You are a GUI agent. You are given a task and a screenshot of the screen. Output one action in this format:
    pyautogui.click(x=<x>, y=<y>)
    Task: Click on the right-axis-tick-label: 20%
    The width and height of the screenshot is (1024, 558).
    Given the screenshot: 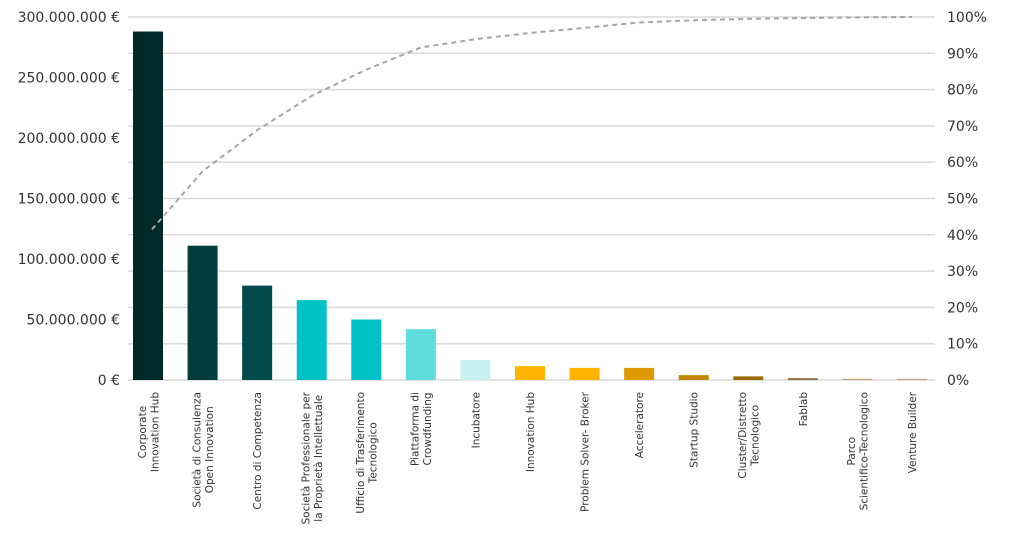 What is the action you would take?
    pyautogui.click(x=962, y=308)
    